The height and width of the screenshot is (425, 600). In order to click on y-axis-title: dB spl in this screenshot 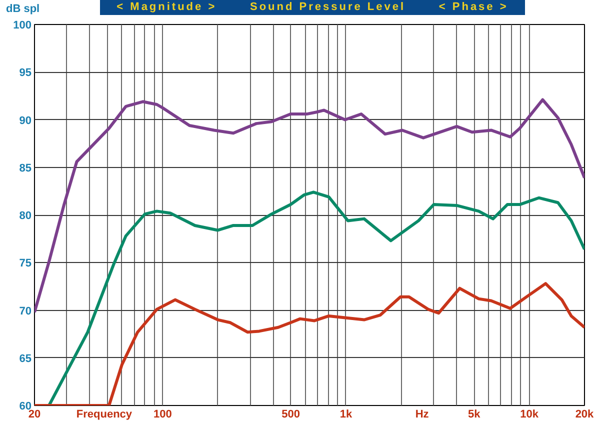, I will do `click(23, 9)`.